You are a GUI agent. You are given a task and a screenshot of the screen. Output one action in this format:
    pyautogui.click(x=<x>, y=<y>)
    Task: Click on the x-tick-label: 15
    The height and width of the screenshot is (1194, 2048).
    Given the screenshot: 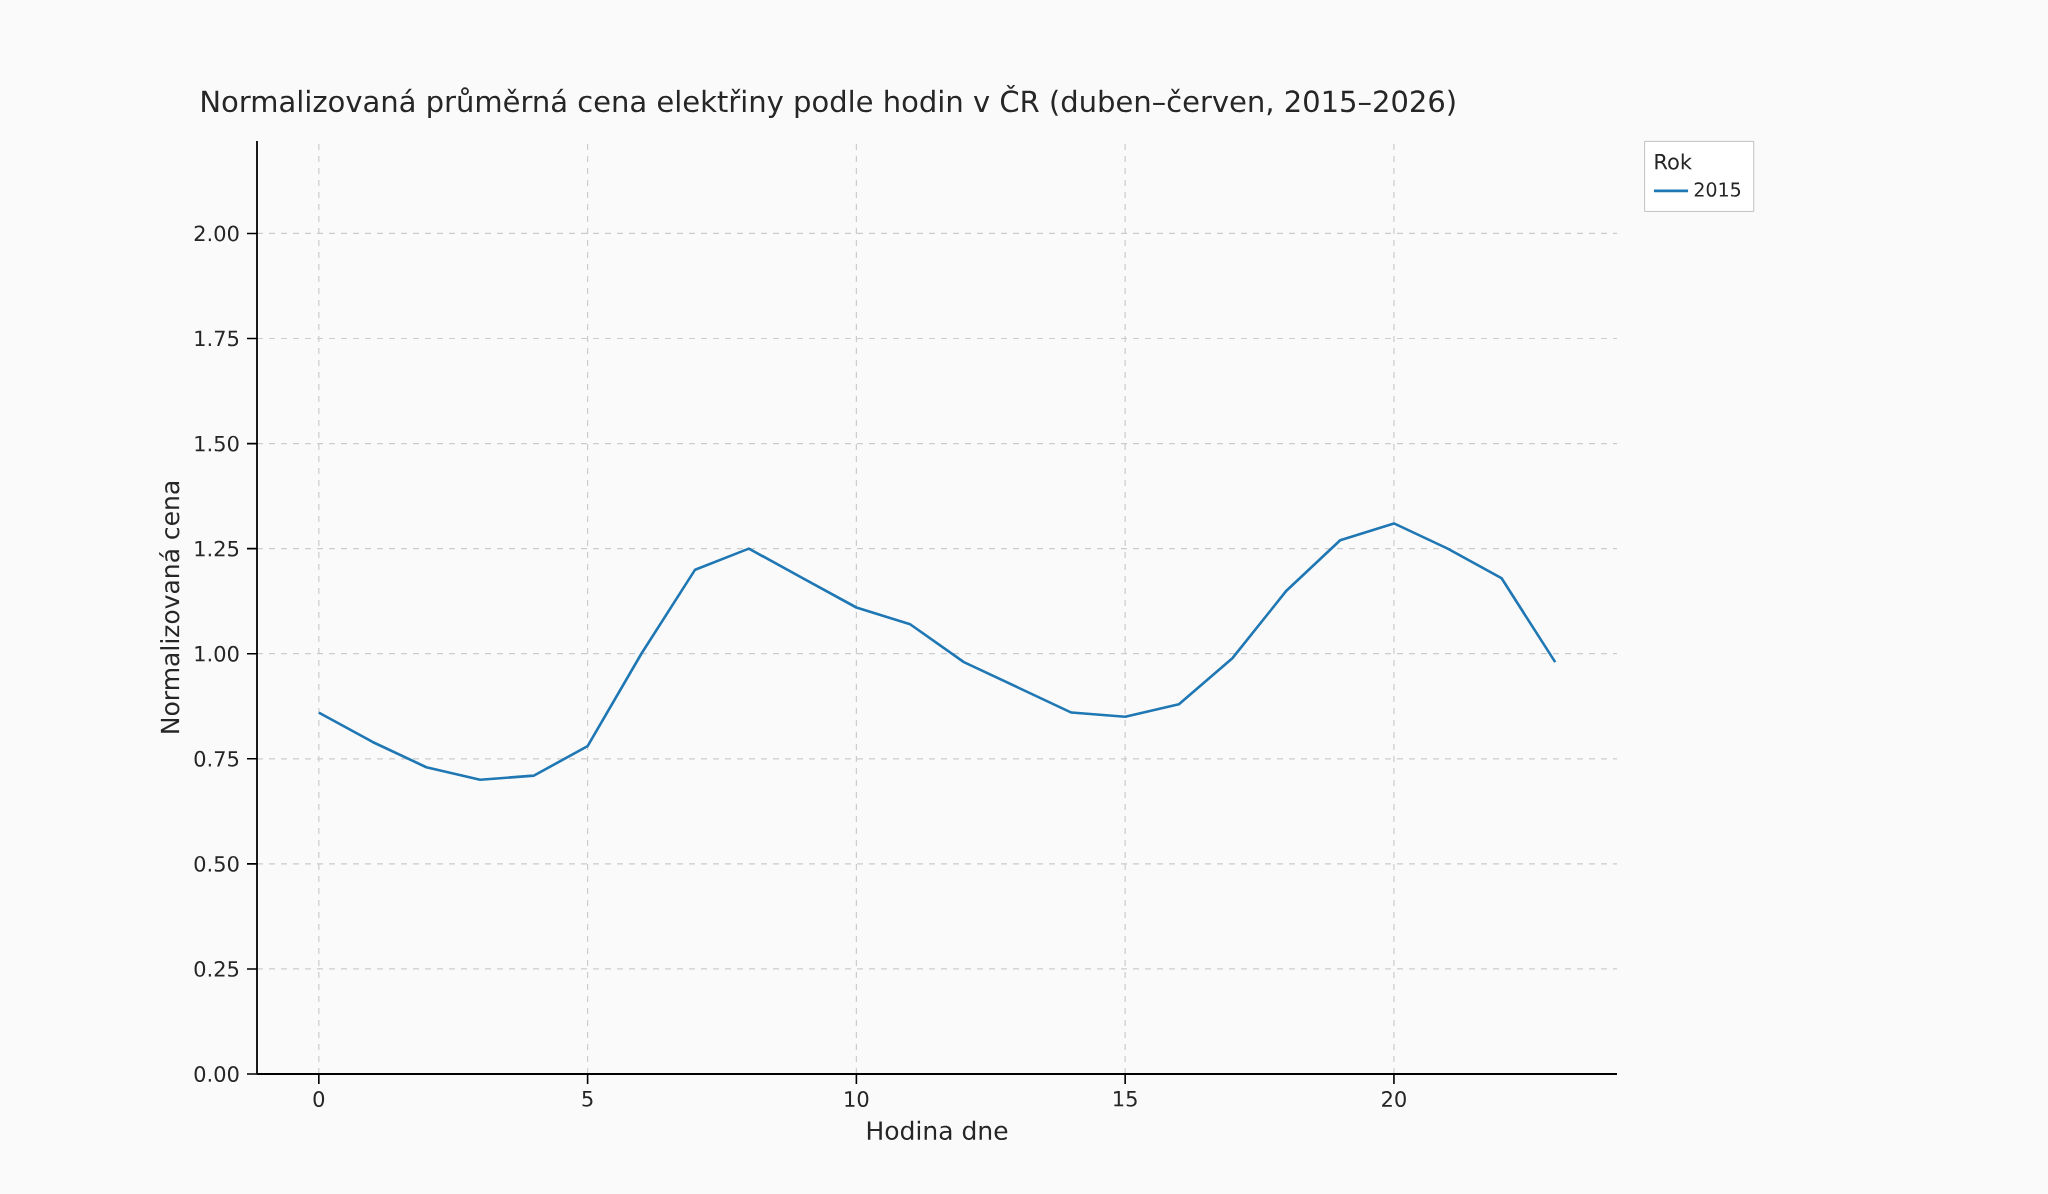 What is the action you would take?
    pyautogui.click(x=1125, y=1099)
    